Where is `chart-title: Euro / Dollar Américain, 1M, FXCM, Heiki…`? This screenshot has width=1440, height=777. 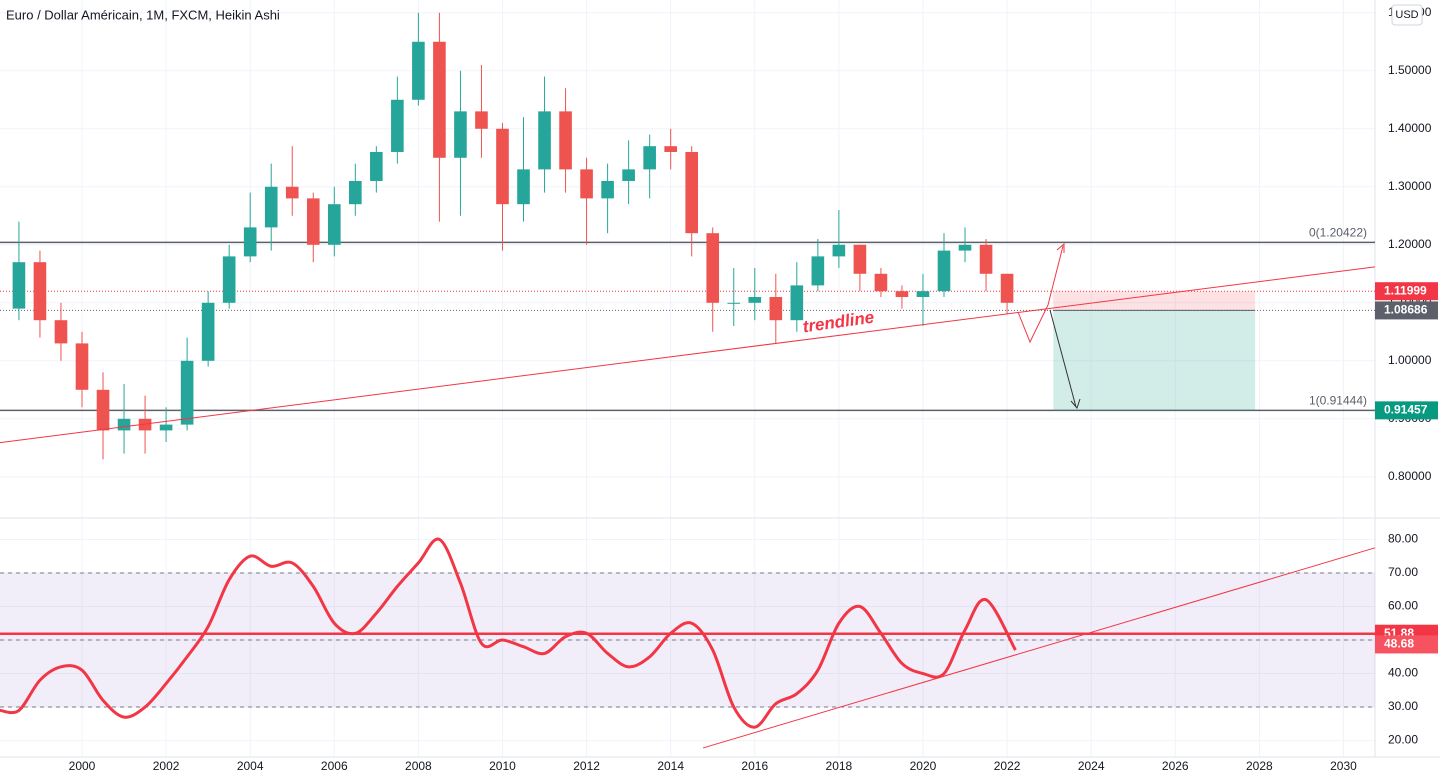
chart-title: Euro / Dollar Américain, 1M, FXCM, Heiki… is located at coordinates (143, 14).